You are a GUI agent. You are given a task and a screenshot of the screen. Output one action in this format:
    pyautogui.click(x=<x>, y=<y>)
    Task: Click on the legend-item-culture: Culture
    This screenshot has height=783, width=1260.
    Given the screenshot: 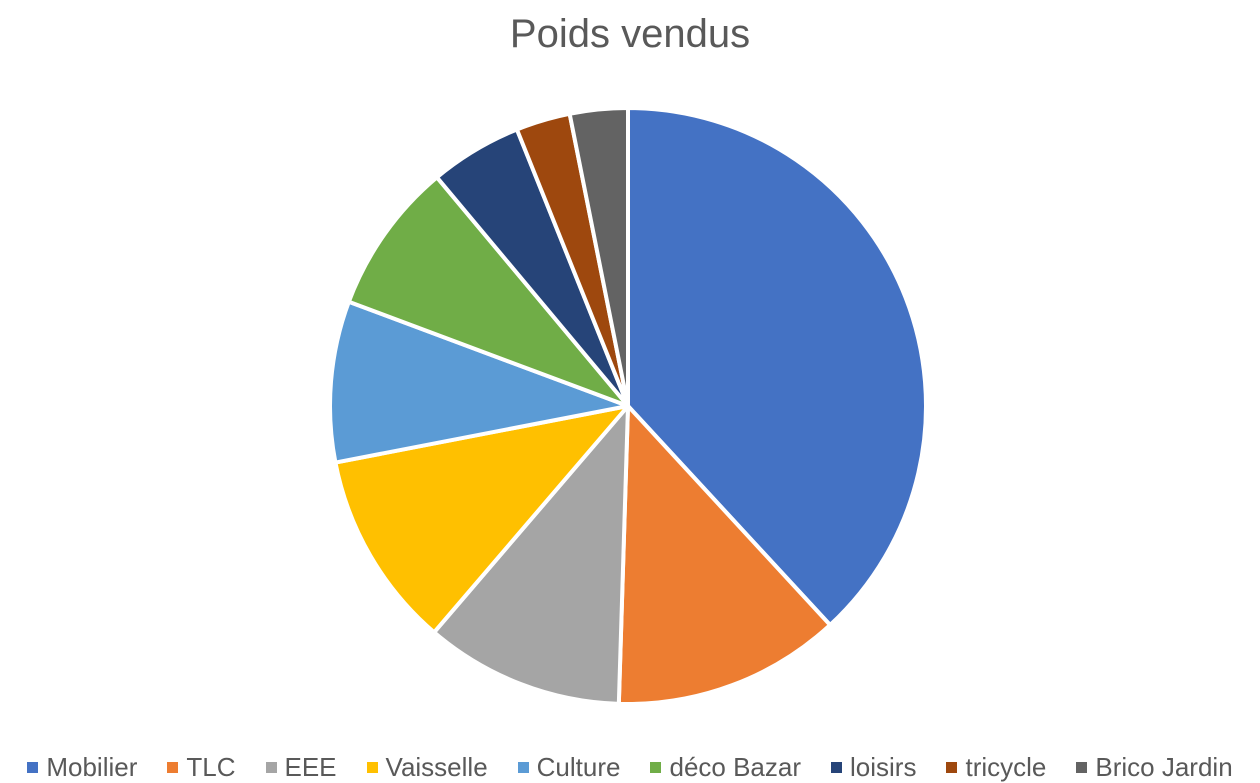 What is the action you would take?
    pyautogui.click(x=569, y=767)
    